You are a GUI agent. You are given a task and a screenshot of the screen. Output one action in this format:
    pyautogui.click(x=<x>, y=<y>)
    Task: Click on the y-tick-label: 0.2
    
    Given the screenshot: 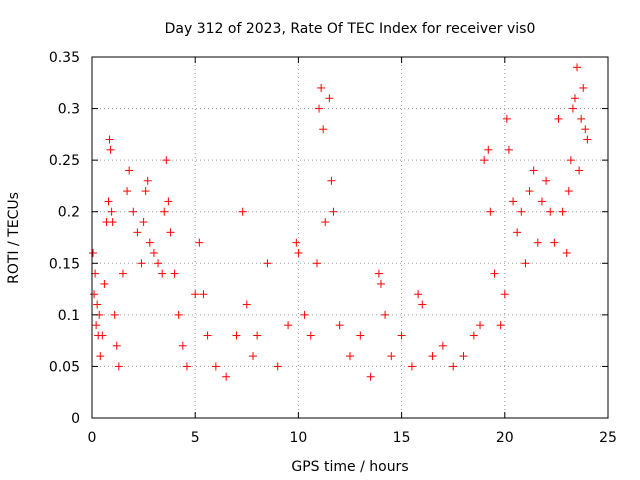 What is the action you would take?
    pyautogui.click(x=69, y=213)
    